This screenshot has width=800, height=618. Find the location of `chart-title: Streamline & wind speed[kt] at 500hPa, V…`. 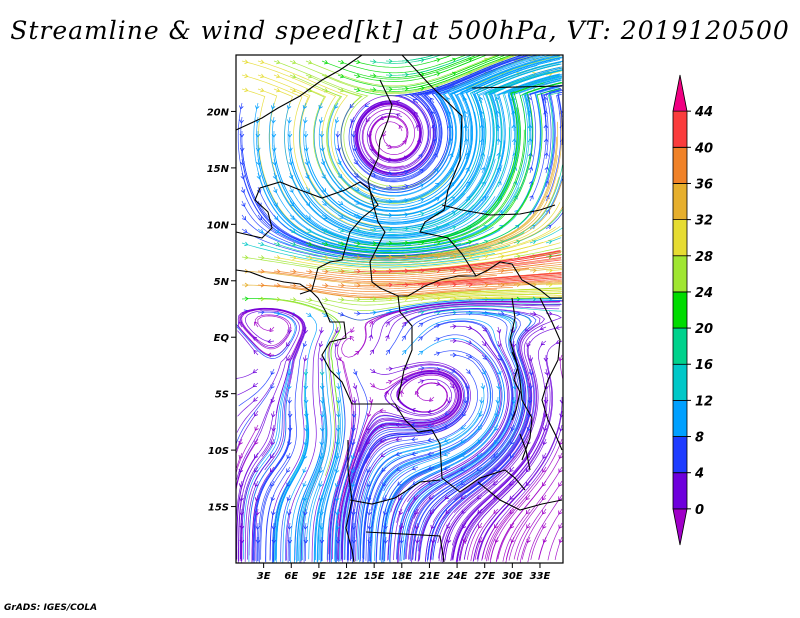

chart-title: Streamline & wind speed[kt] at 500hPa, V… is located at coordinates (400, 30).